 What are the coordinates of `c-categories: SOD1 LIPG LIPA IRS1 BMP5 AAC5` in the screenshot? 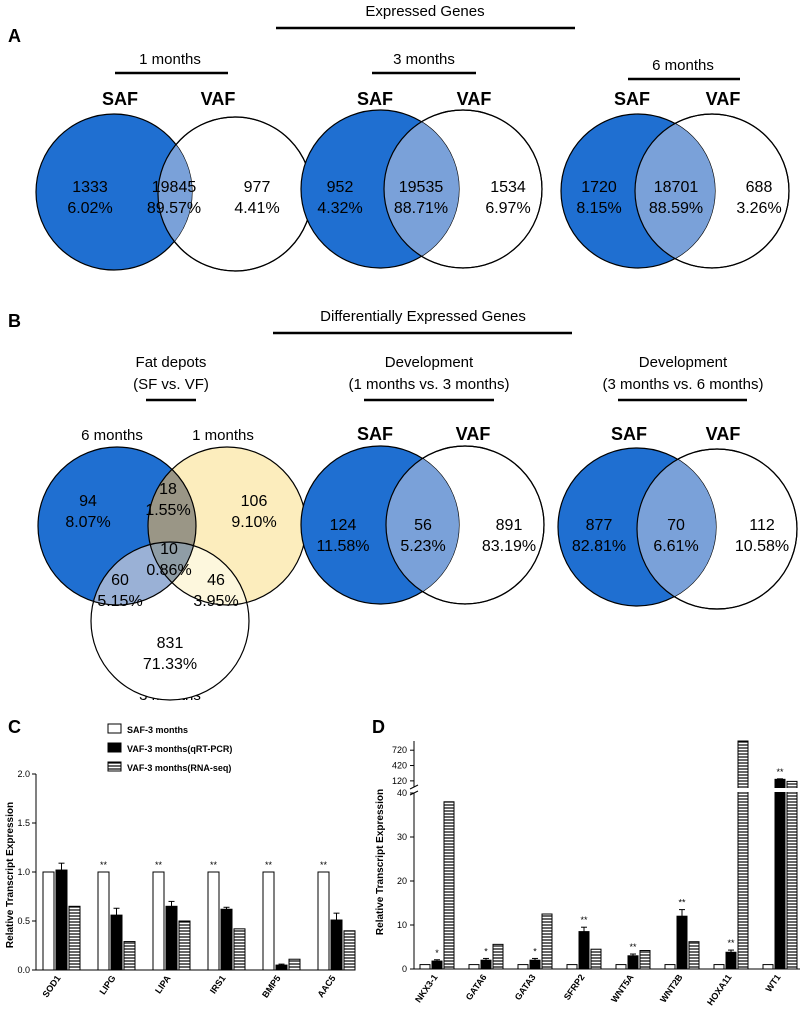 It's located at (188, 986).